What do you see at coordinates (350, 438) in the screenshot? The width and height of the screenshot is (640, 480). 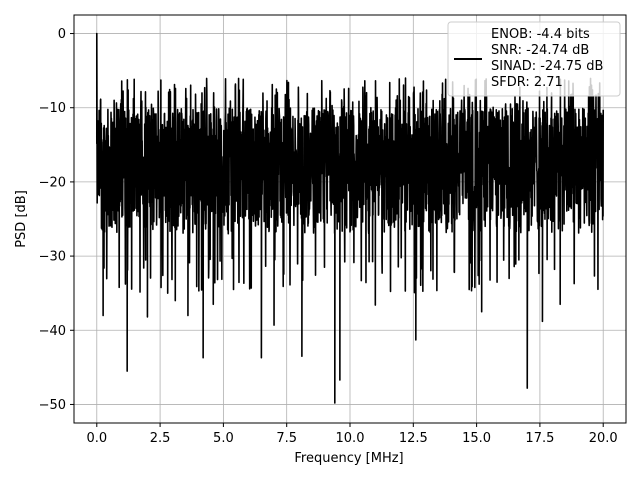 I see `x-tick-label: 10.0` at bounding box center [350, 438].